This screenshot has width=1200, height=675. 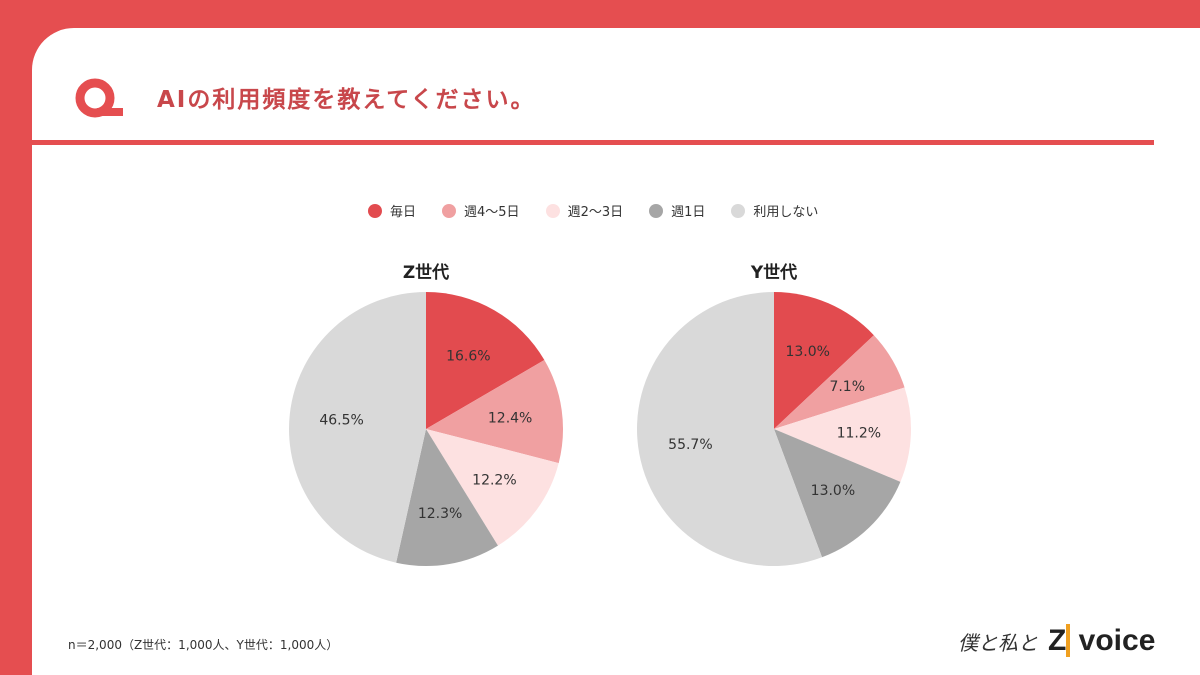 I want to click on logo-z: Z, so click(x=1059, y=640).